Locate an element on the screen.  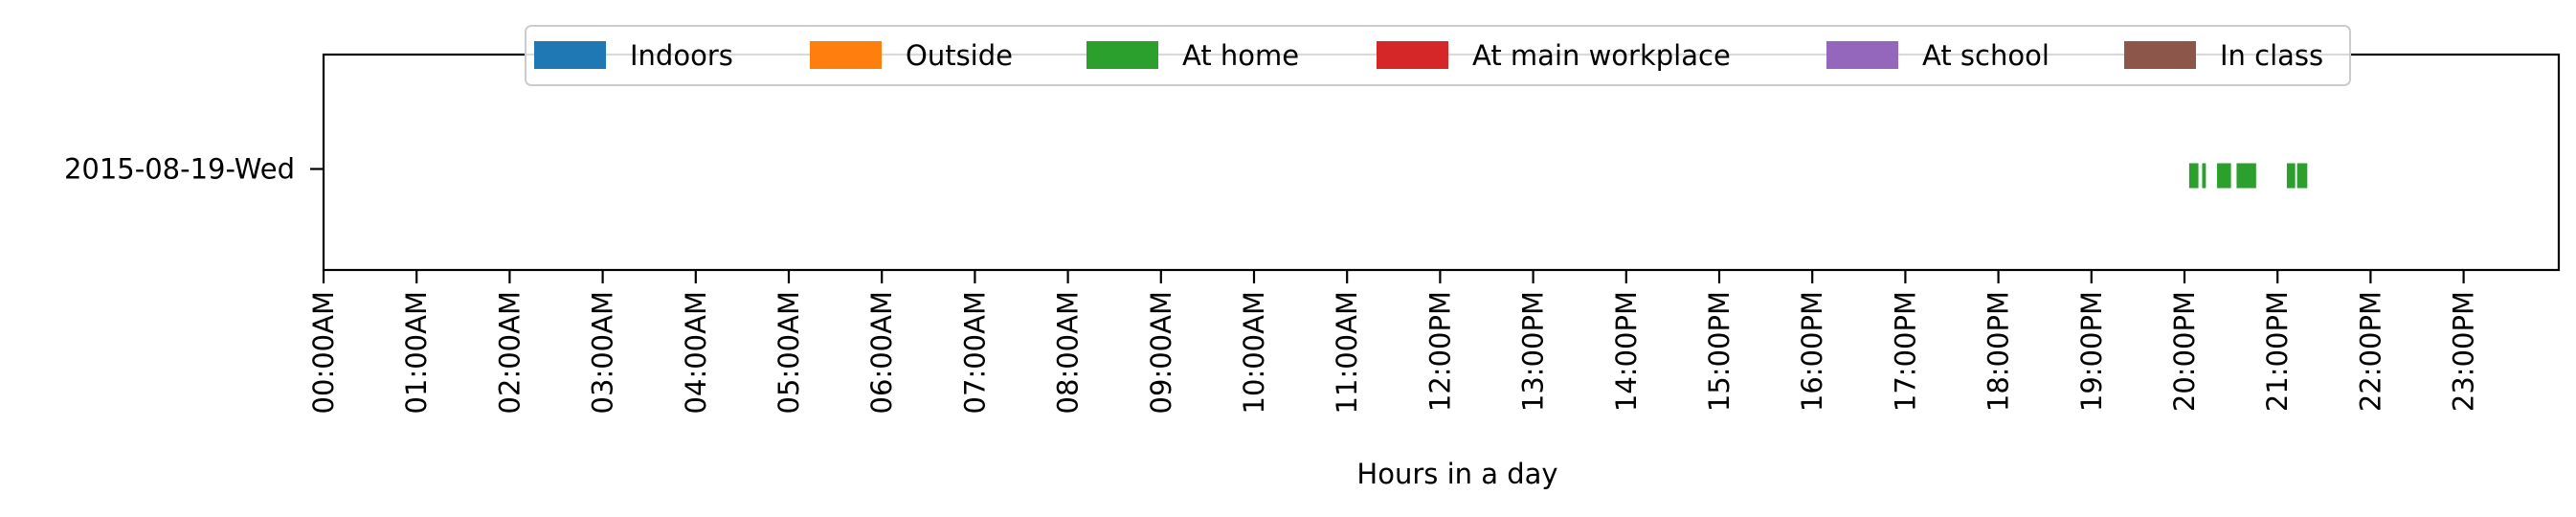
x-tick-label: 21:00PM is located at coordinates (2278, 351).